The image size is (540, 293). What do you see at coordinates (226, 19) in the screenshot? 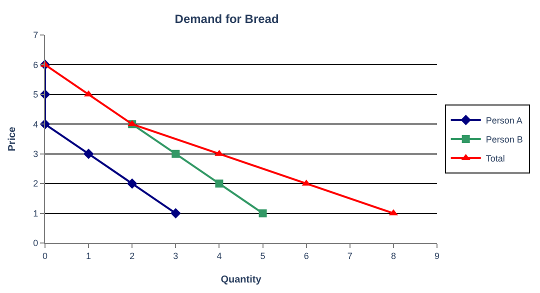
I see `chart-title: Demand for Bread` at bounding box center [226, 19].